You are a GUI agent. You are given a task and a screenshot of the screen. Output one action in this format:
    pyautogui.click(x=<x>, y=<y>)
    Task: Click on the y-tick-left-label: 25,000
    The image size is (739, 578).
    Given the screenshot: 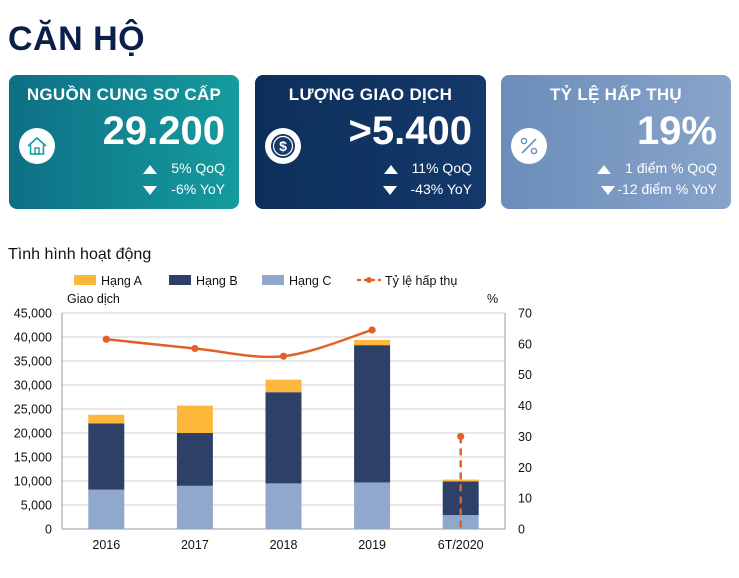 What is the action you would take?
    pyautogui.click(x=33, y=410)
    